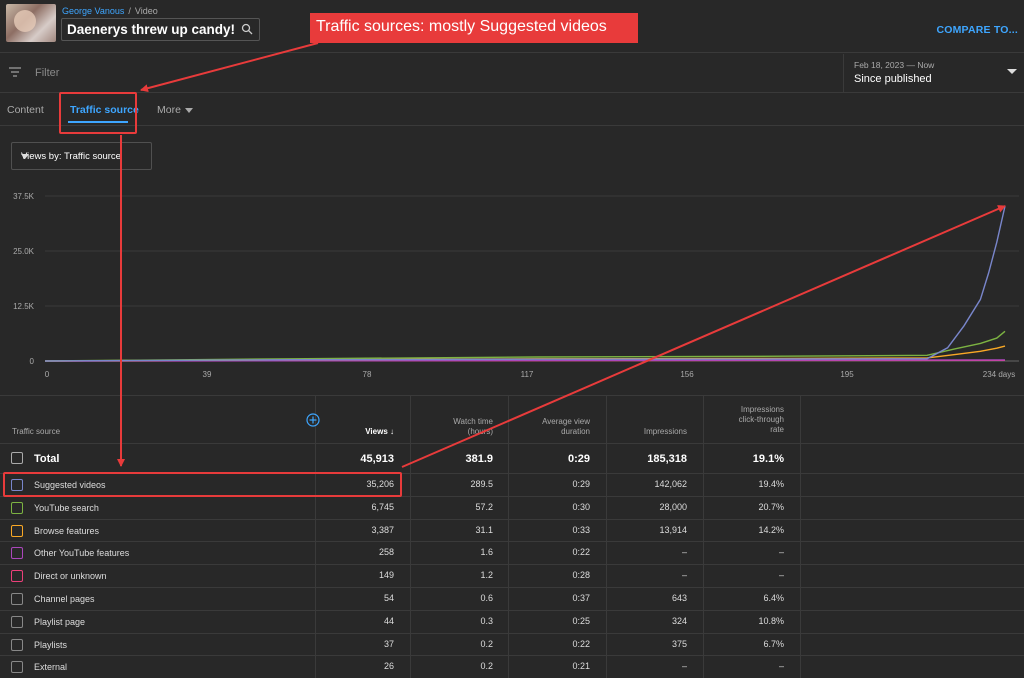 Image resolution: width=1024 pixels, height=678 pixels. I want to click on cell-avg-view-duration: 0:33, so click(581, 529).